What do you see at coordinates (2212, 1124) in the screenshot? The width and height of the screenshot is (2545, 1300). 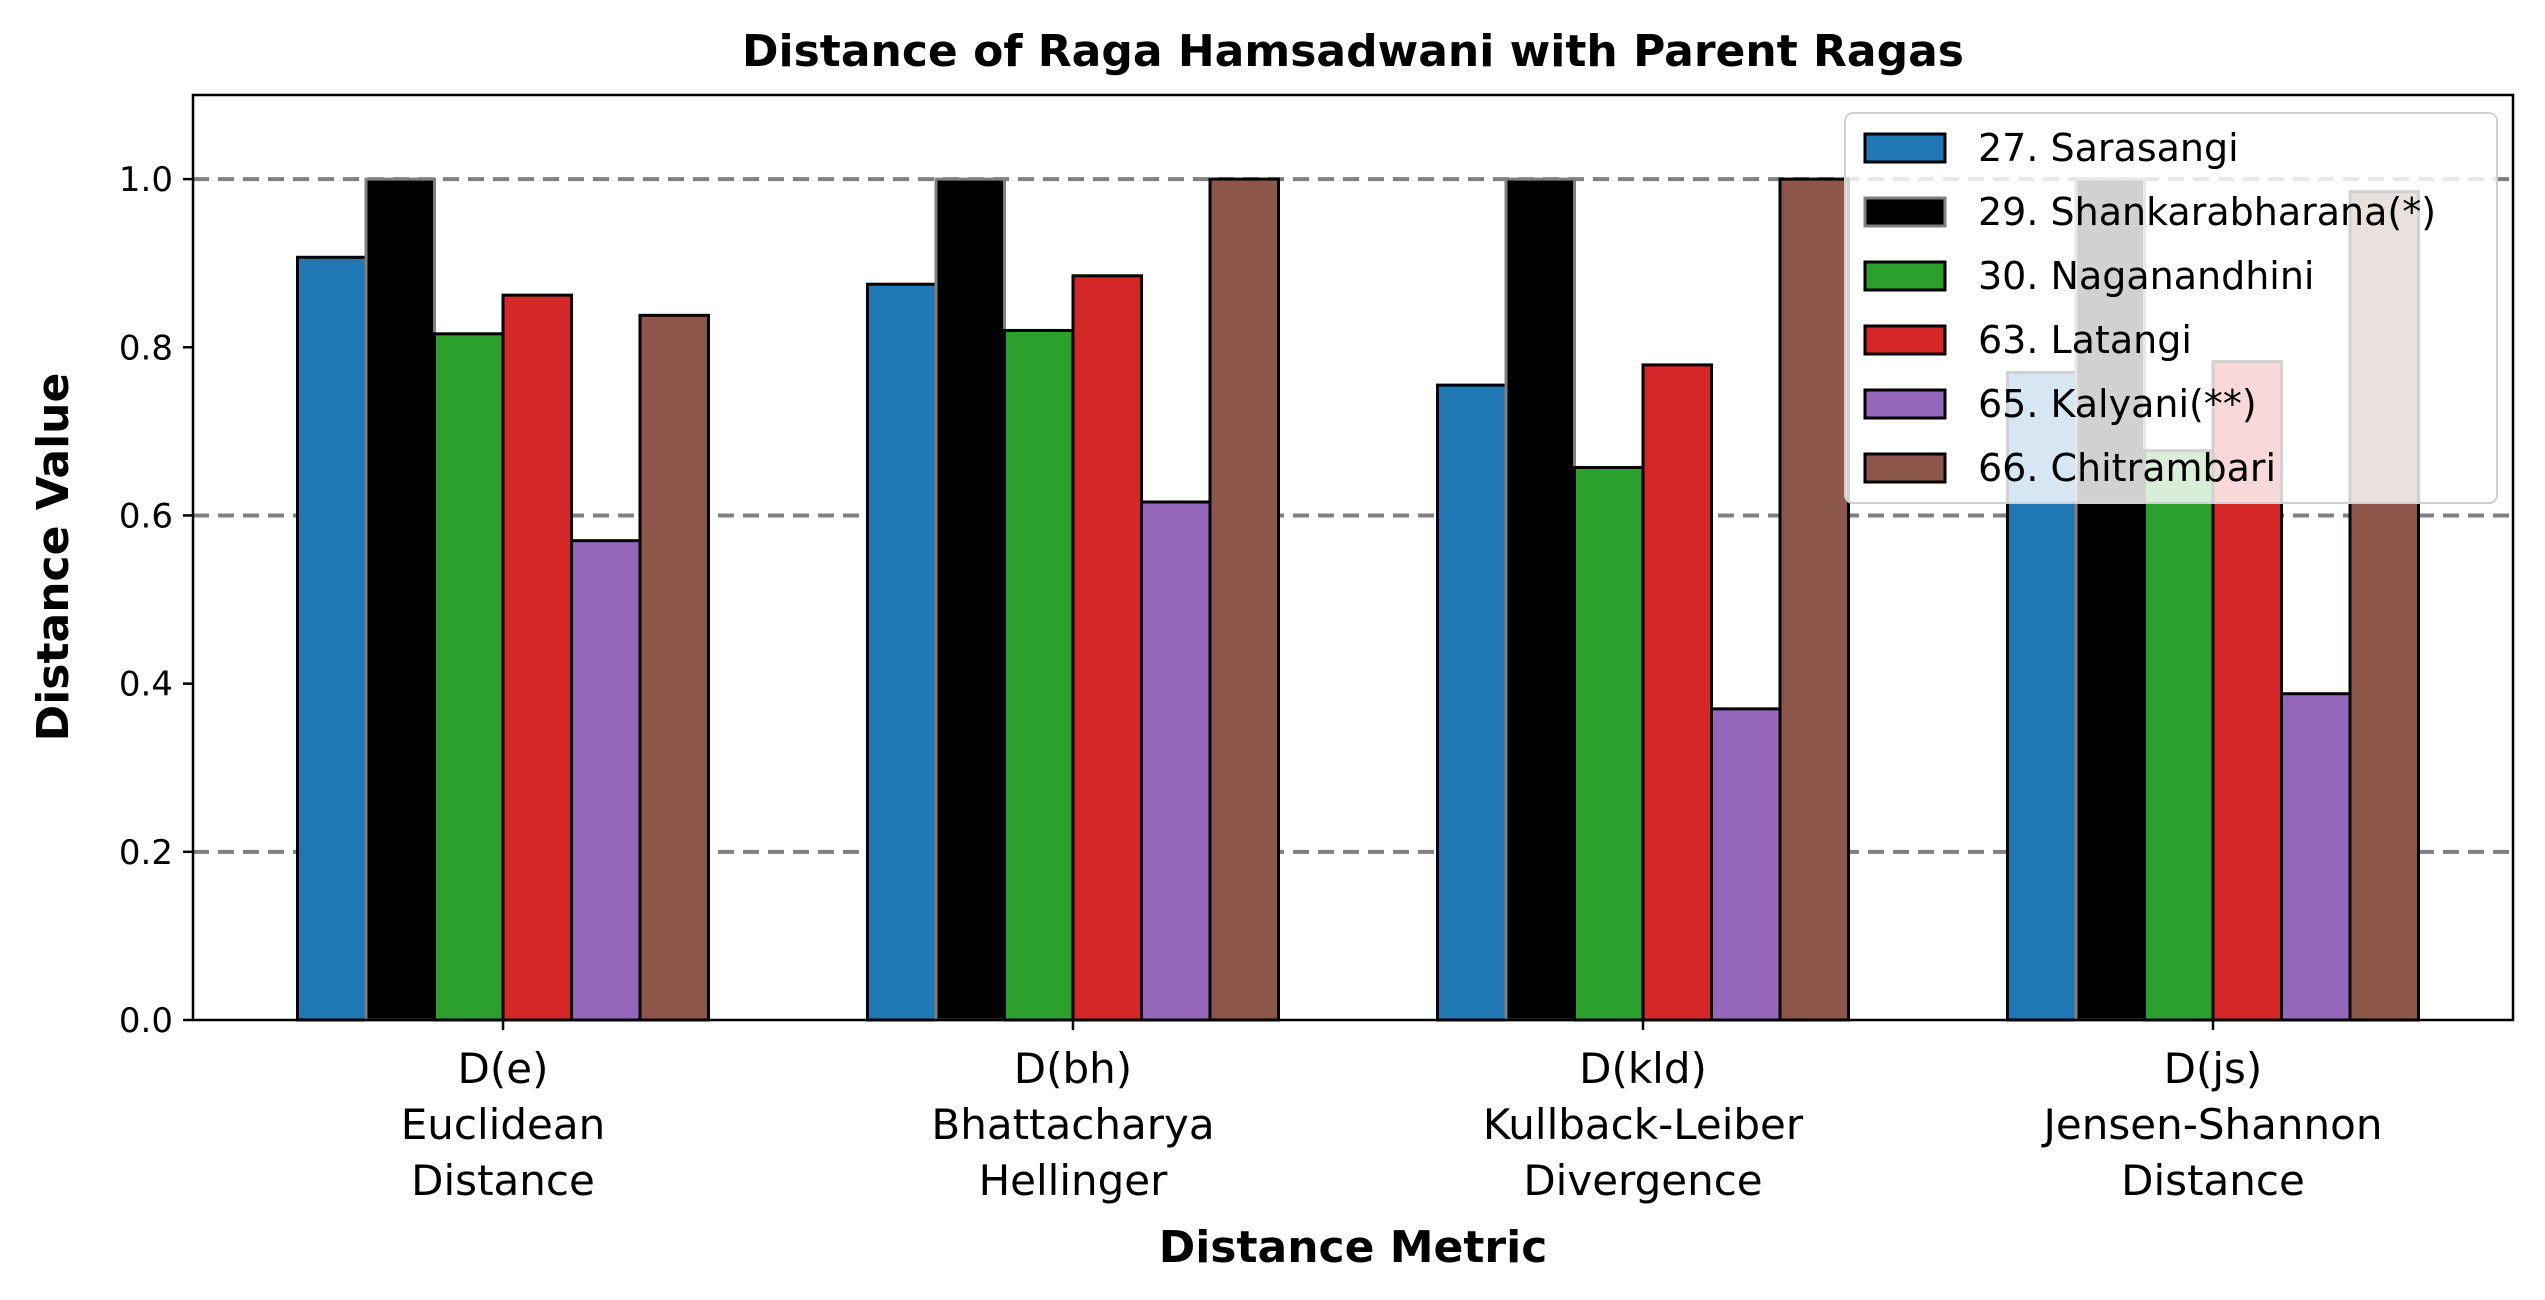 I see `x-category-label: Jensen-Shannon` at bounding box center [2212, 1124].